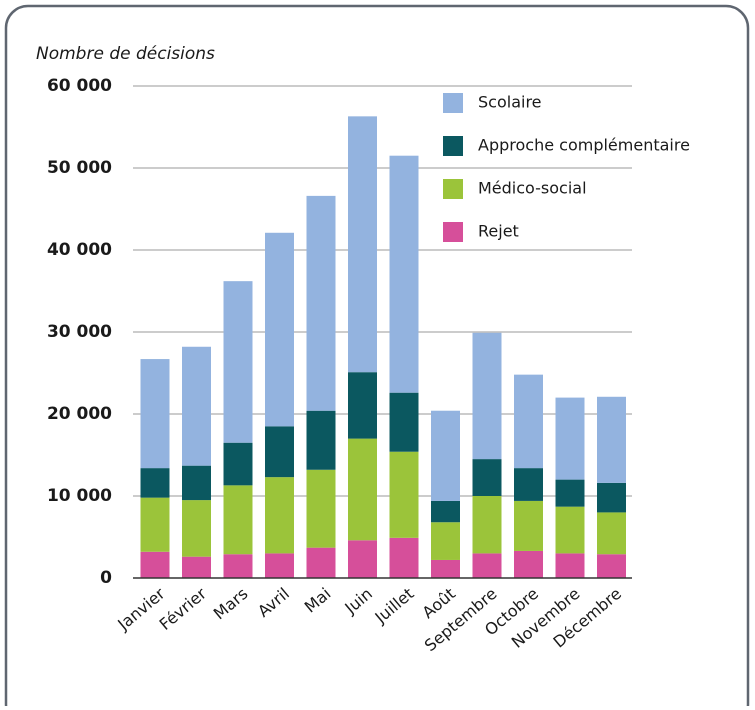 The width and height of the screenshot is (755, 710). I want to click on y-tick-label: 0, so click(106, 578).